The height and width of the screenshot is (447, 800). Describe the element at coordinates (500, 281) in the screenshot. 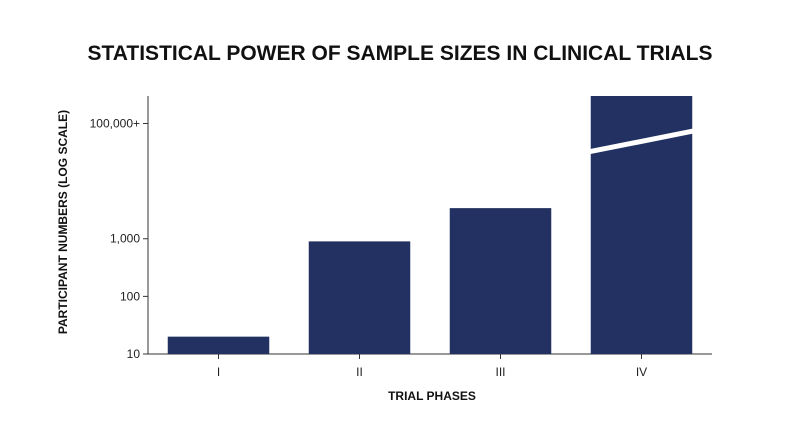

I see `bar-III` at that location.